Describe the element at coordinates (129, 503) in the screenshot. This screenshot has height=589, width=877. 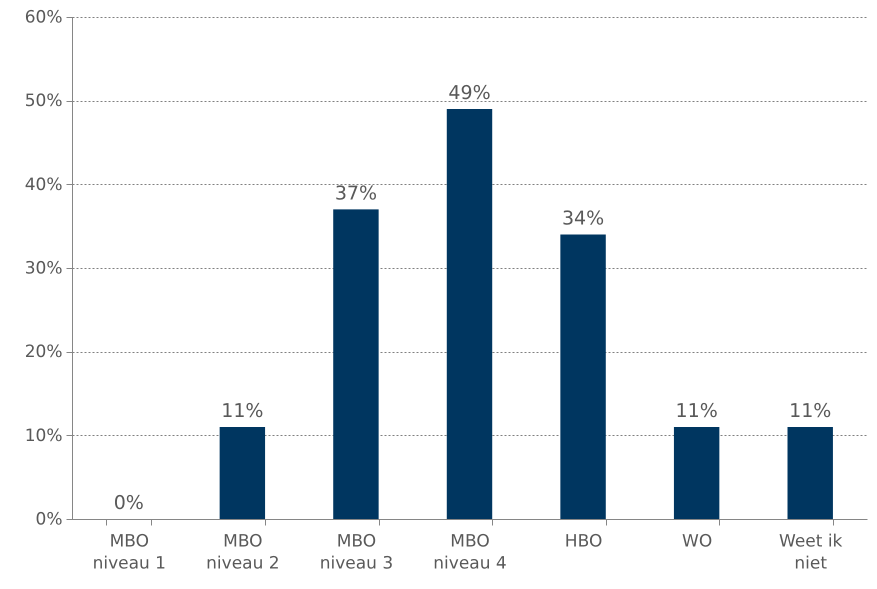
I see `data-label: 0%` at that location.